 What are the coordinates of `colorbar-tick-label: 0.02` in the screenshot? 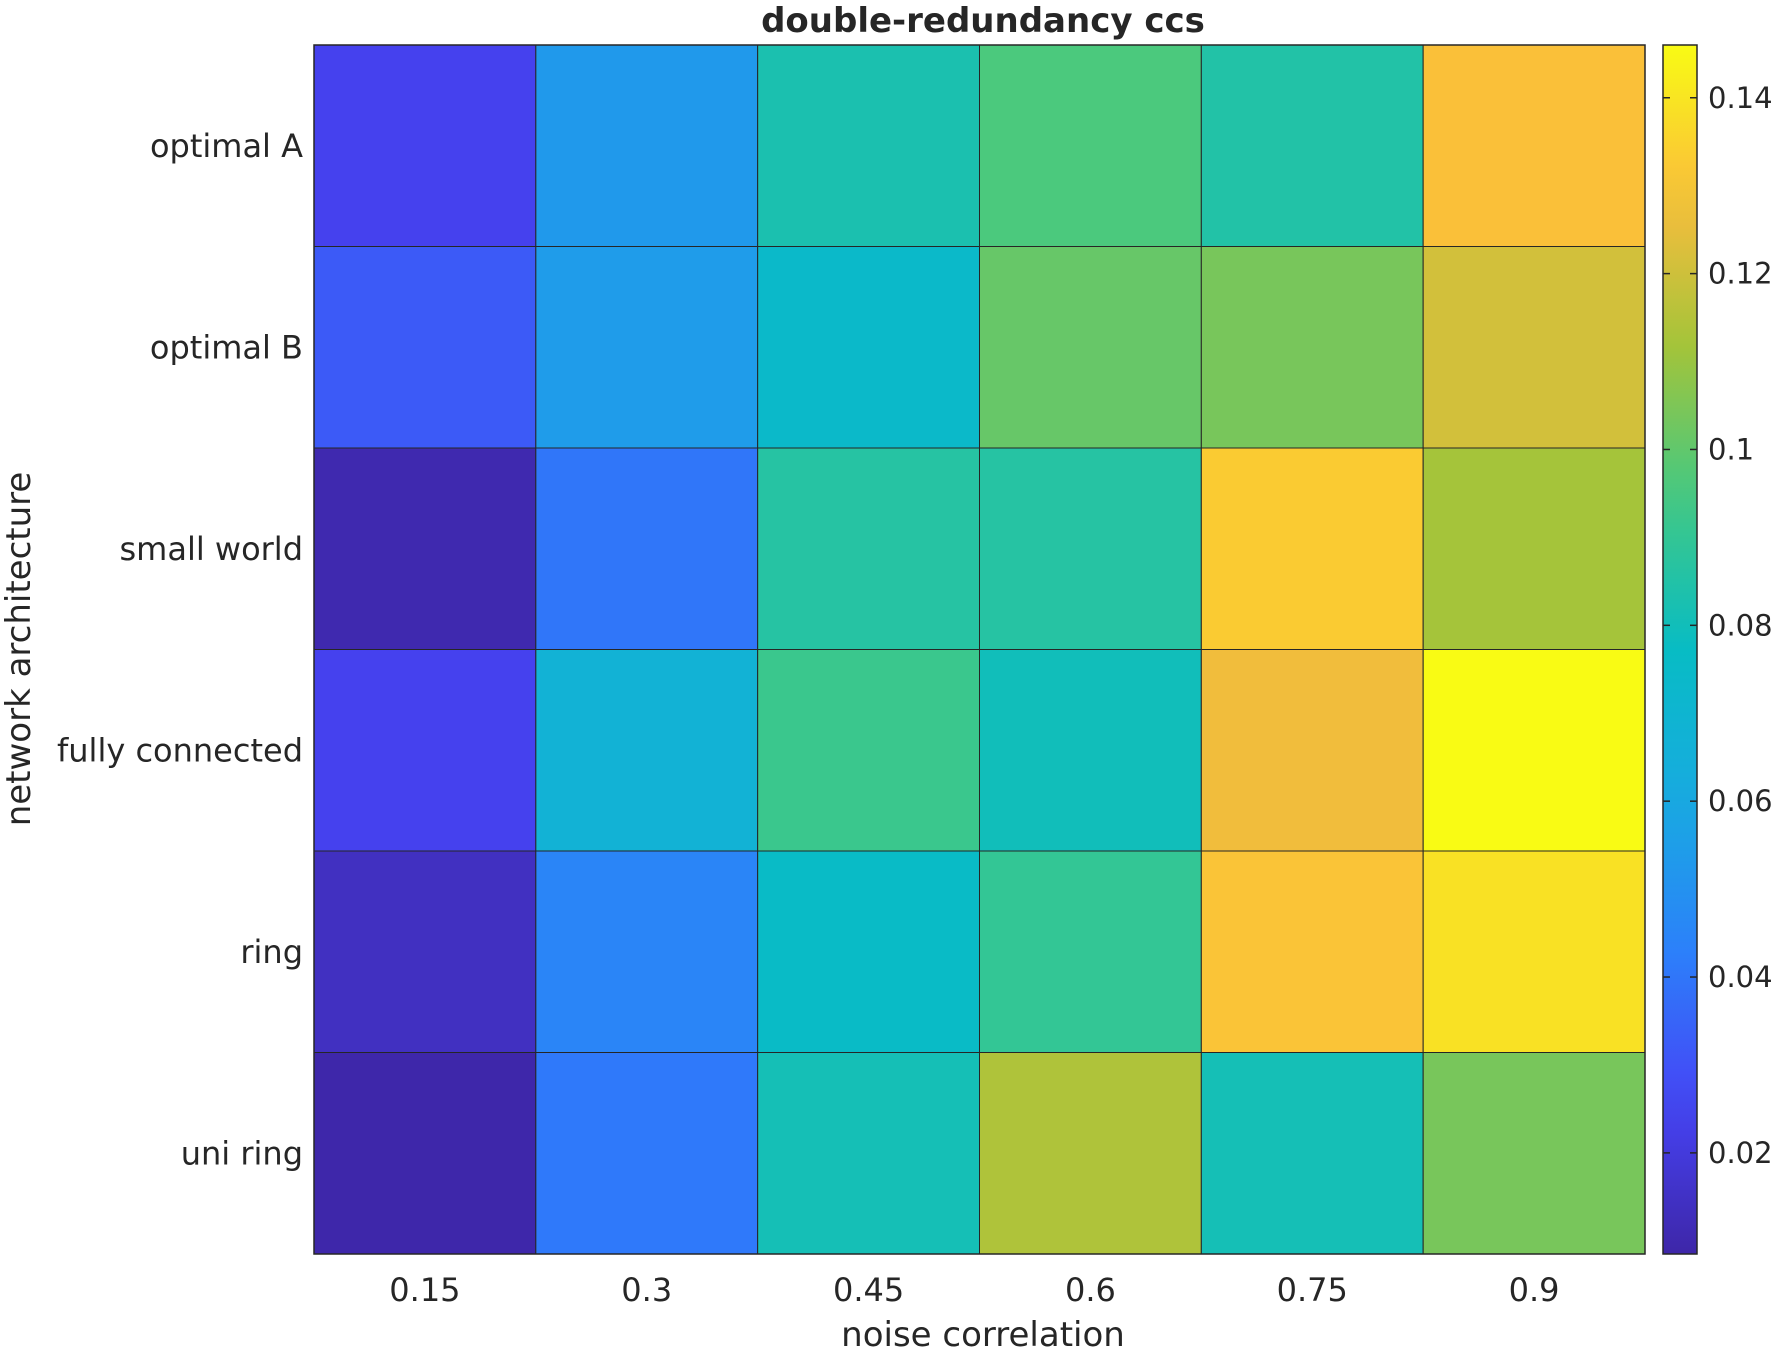 It's located at (1740, 1153).